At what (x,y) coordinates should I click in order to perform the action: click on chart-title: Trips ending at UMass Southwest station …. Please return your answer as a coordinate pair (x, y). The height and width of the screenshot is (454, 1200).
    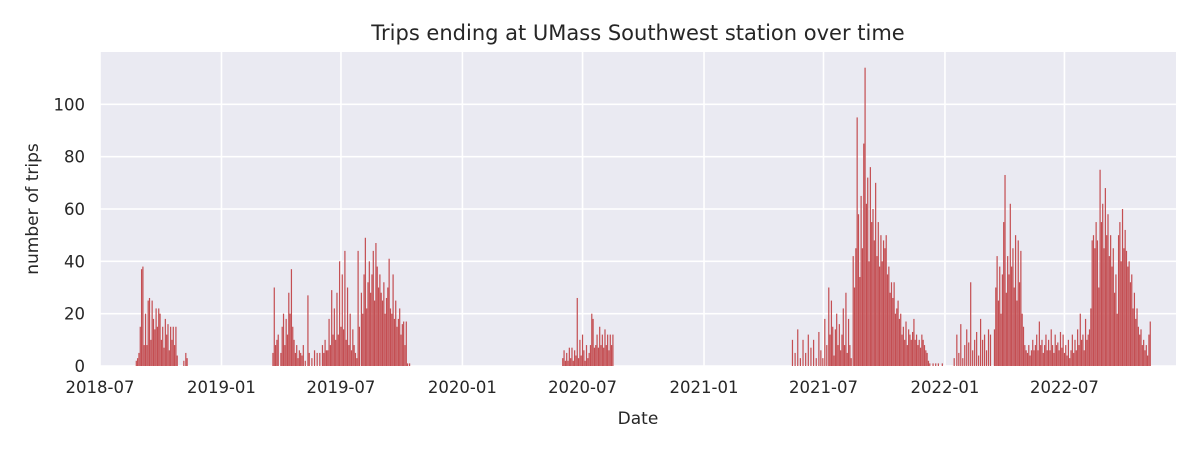
    Looking at the image, I should click on (637, 33).